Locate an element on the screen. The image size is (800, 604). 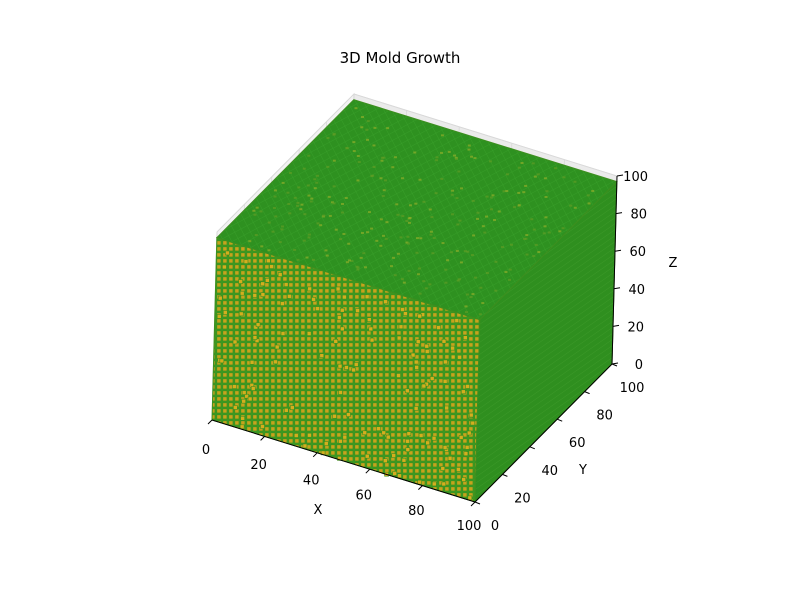
y-tick-label: 0 is located at coordinates (495, 526).